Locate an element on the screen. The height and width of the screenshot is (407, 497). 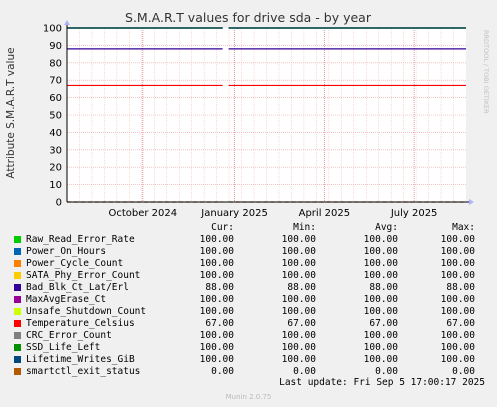
legend-row: Temperature_Celsius 67.00 67.00 67.00 67.00 is located at coordinates (248, 324).